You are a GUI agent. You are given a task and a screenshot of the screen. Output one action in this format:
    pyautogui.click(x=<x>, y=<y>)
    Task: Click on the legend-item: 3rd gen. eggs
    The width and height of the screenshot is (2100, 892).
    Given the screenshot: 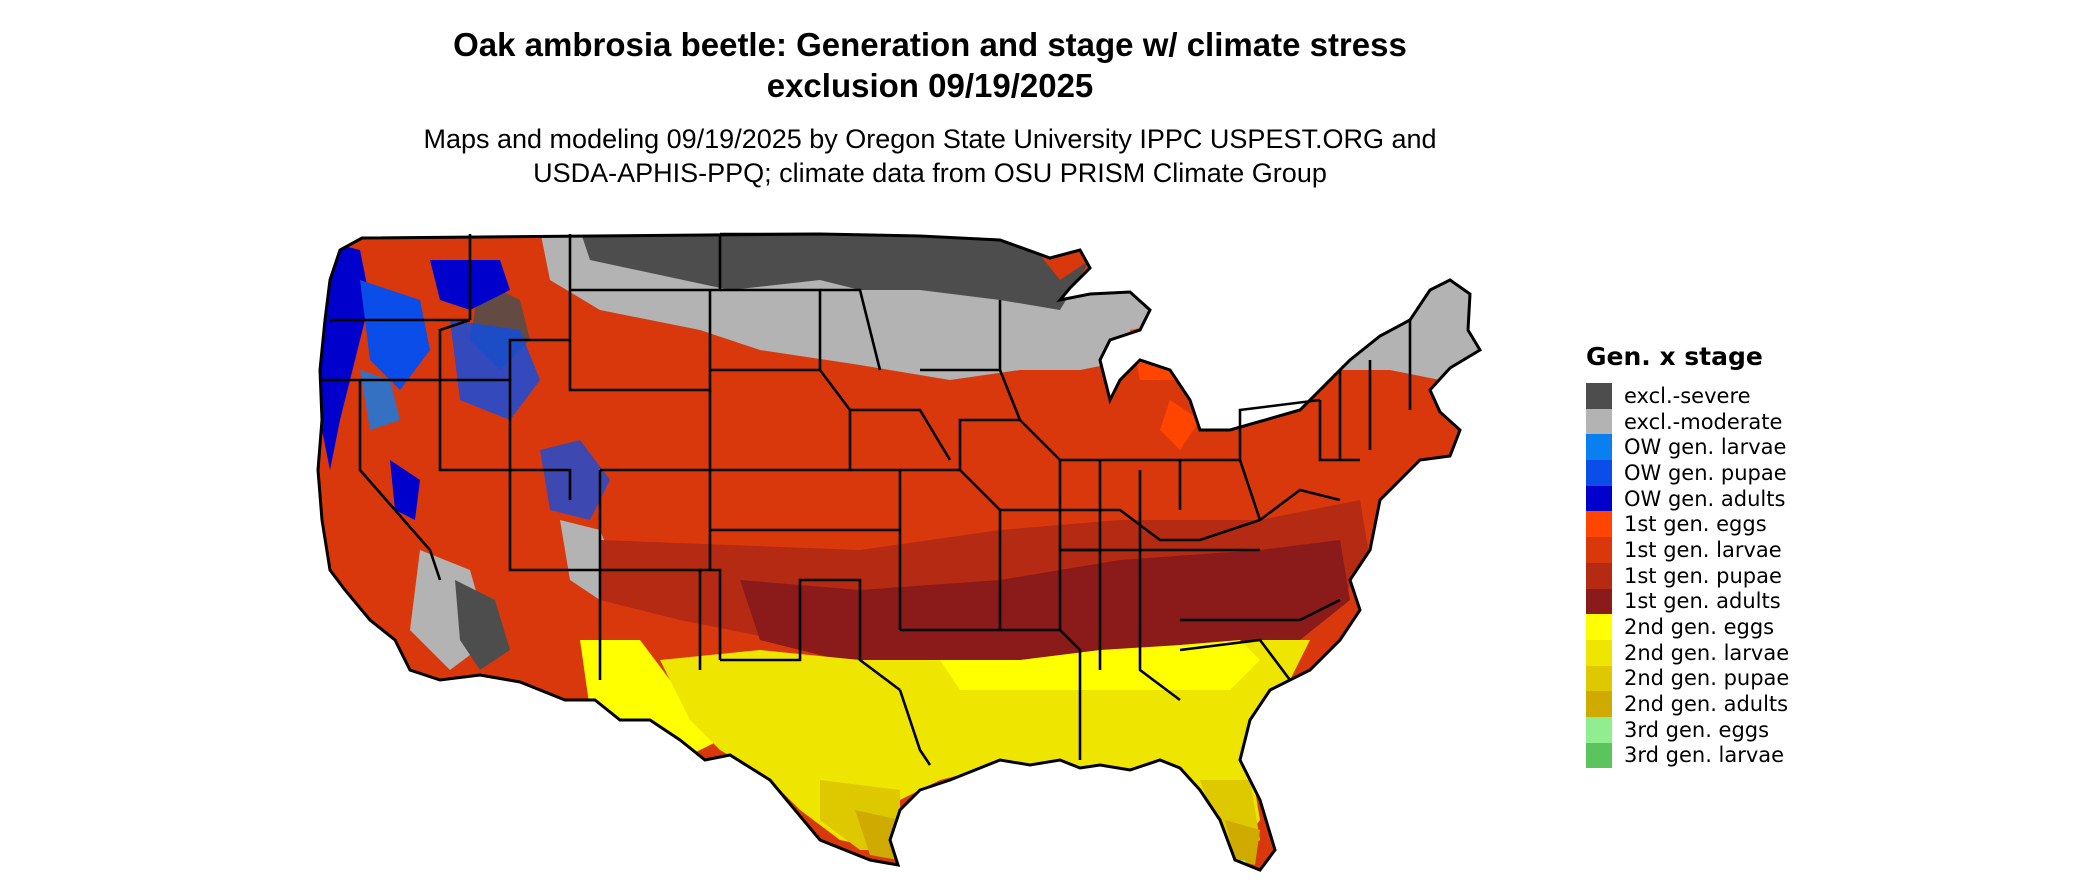 What is the action you would take?
    pyautogui.click(x=1687, y=729)
    